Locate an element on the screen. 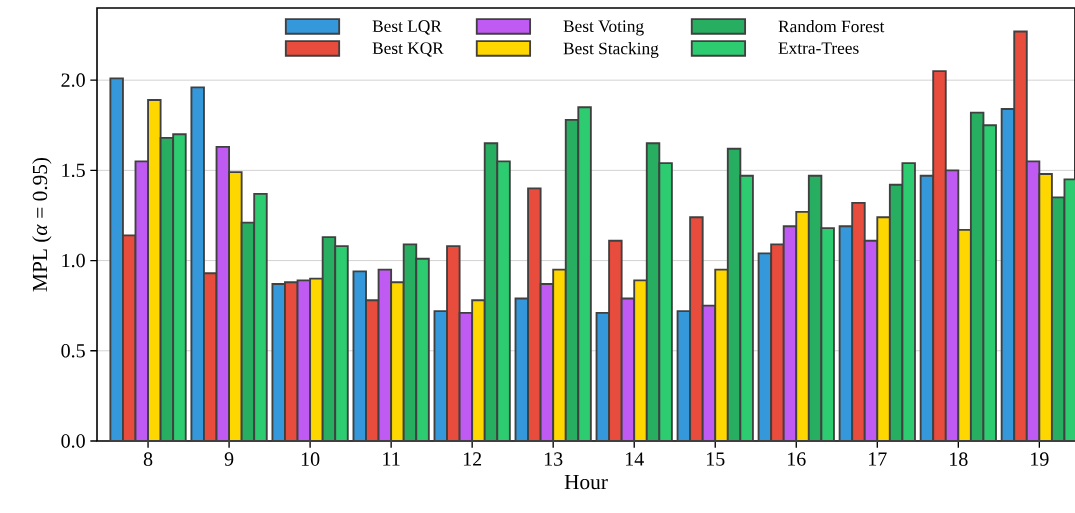  y-tick-label: 0.0 is located at coordinates (73, 441).